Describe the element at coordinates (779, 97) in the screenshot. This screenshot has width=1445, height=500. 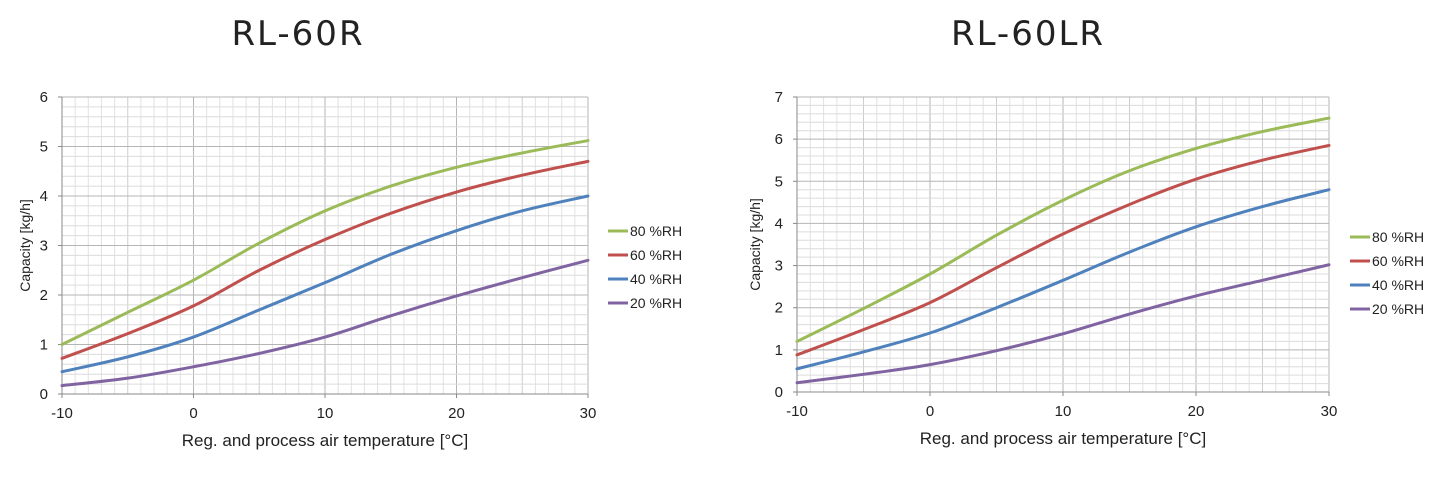
I see `y-tick-label: 7` at that location.